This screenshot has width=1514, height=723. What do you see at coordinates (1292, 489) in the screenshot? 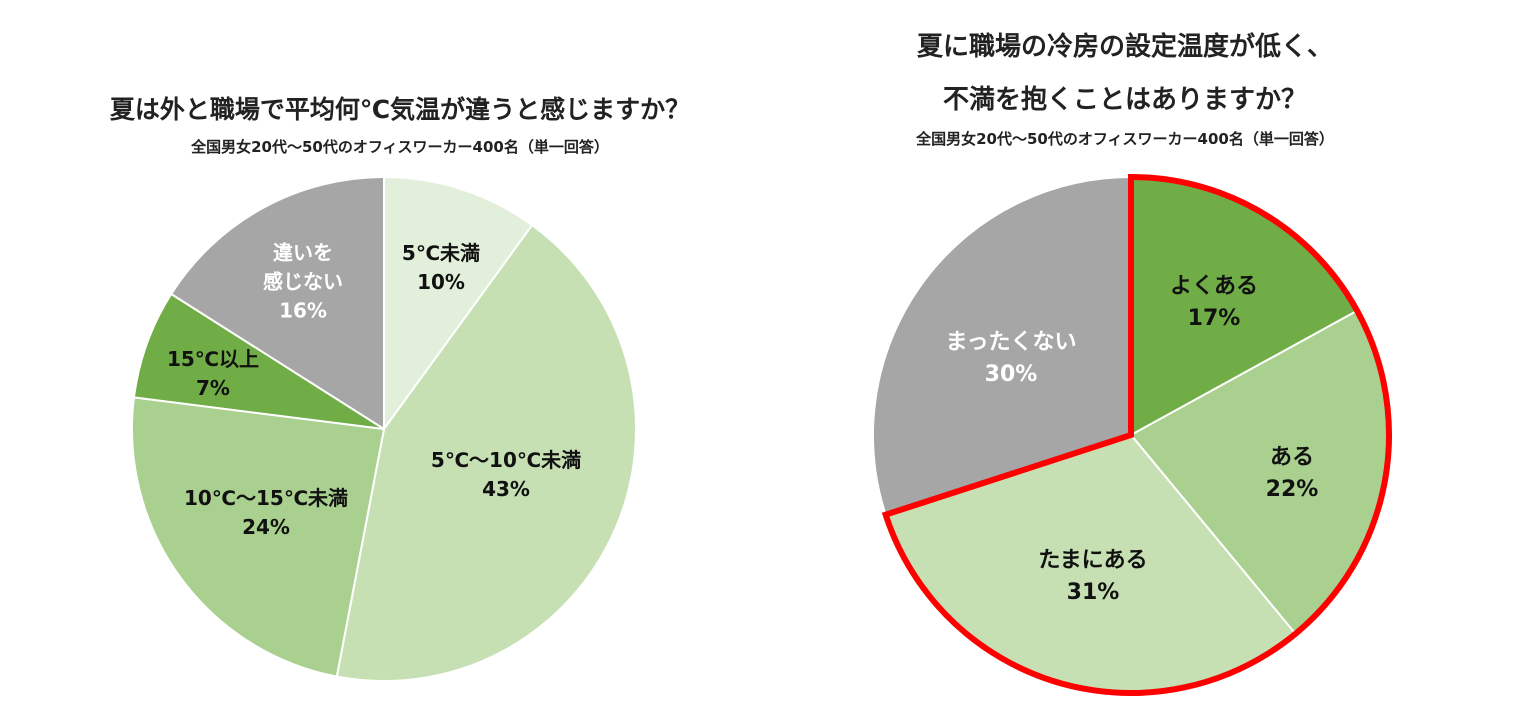
I see `chart2-slice-2-percent-label: 22%` at bounding box center [1292, 489].